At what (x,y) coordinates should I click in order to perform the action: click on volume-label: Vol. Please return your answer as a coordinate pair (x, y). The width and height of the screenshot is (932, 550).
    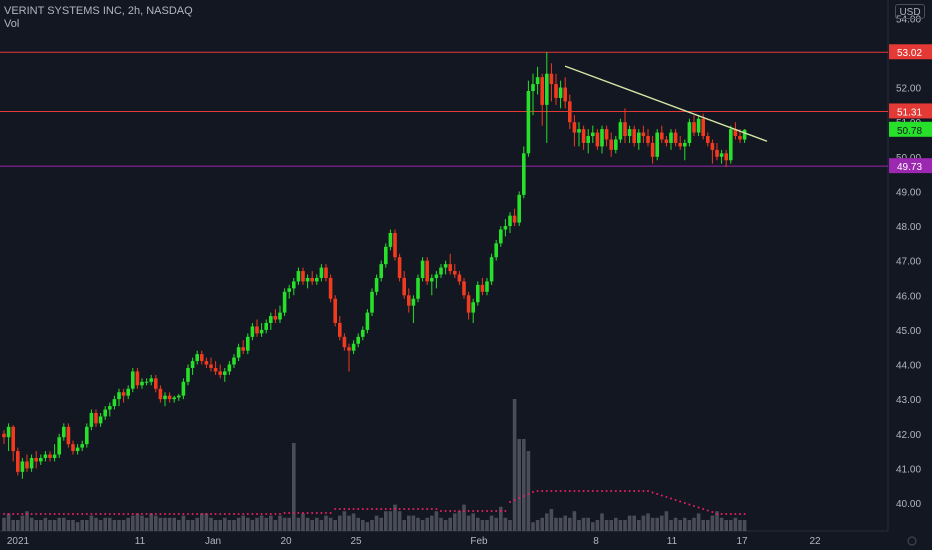
    Looking at the image, I should click on (12, 24).